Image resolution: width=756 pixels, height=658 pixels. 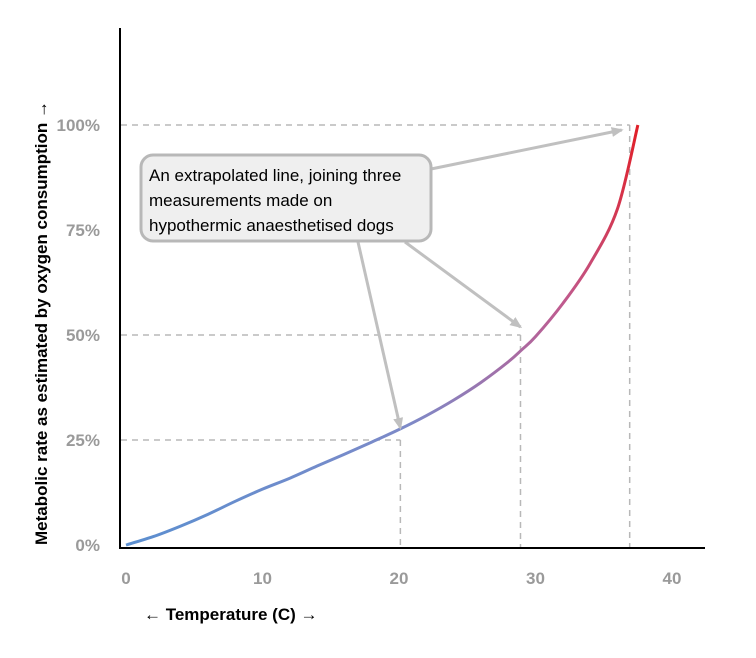 I want to click on y-tick-label: 50%, so click(x=83, y=335).